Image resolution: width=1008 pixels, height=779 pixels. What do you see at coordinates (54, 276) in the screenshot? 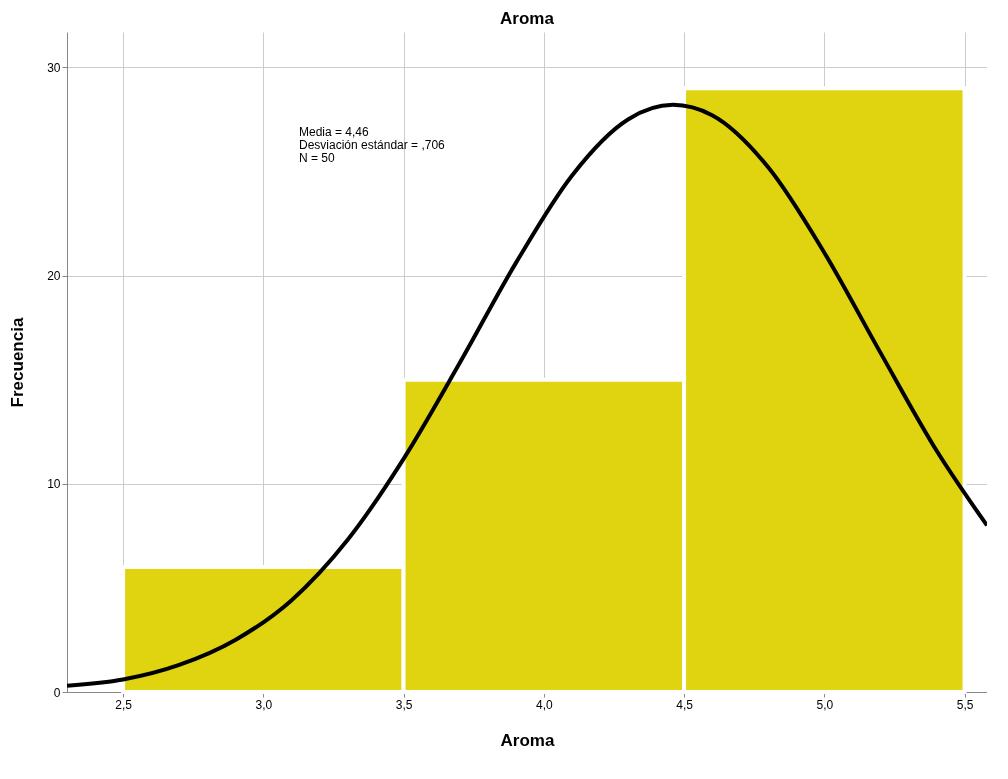
I see `y-tick-label: 20` at bounding box center [54, 276].